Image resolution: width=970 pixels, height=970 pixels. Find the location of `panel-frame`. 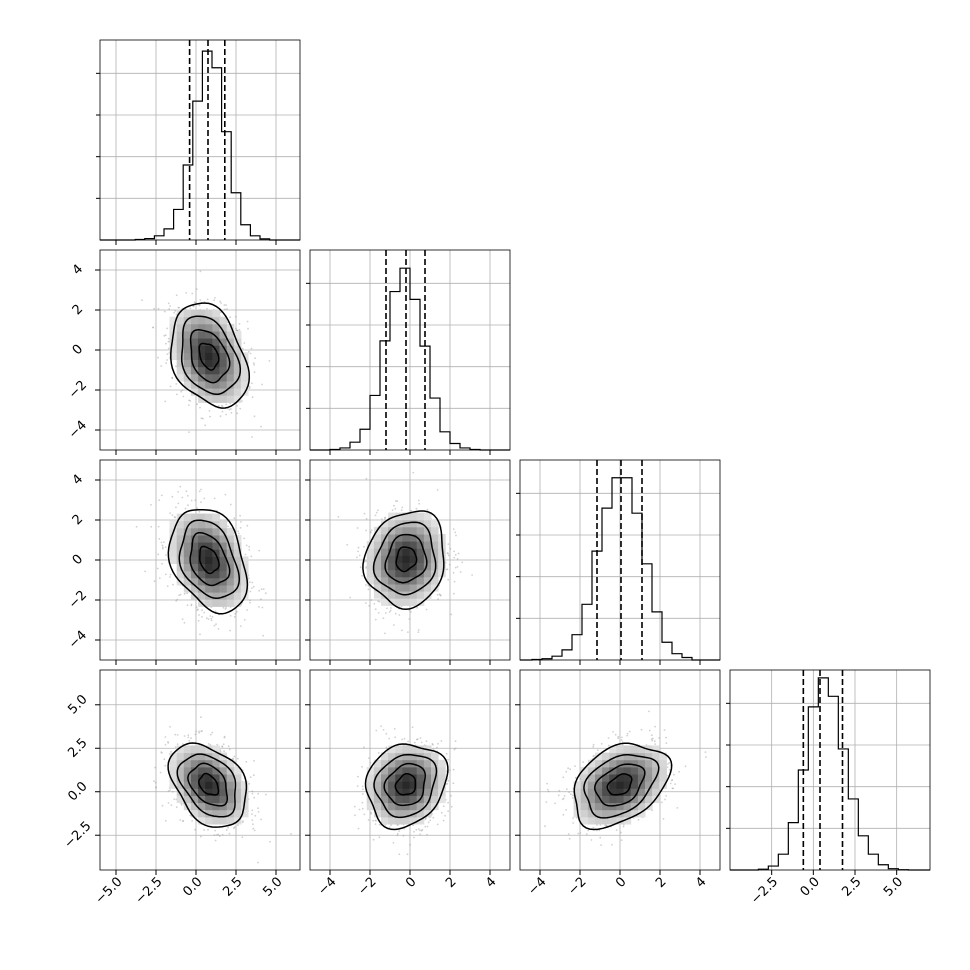

panel-frame is located at coordinates (830, 770).